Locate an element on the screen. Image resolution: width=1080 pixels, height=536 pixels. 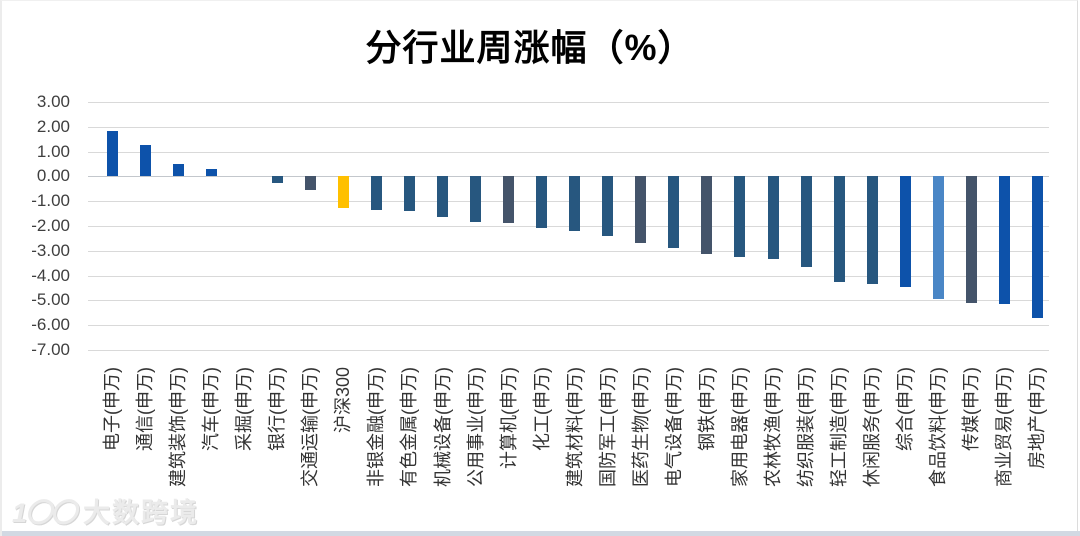
bar-benchmark is located at coordinates (343, 192).